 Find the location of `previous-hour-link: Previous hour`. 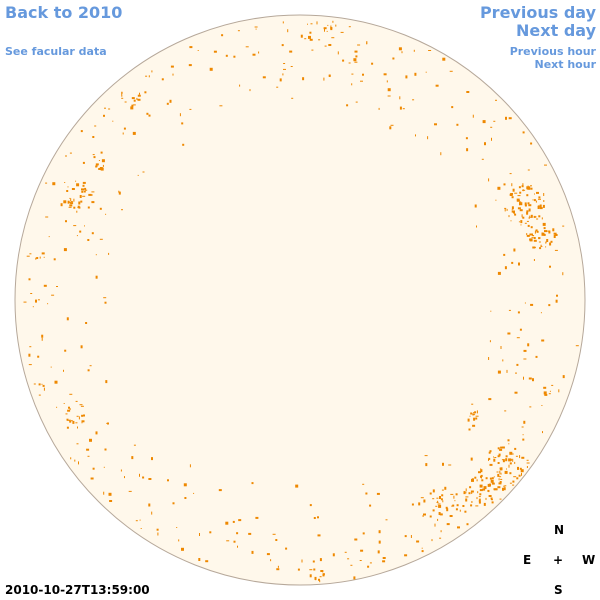

previous-hour-link: Previous hour is located at coordinates (552, 51).